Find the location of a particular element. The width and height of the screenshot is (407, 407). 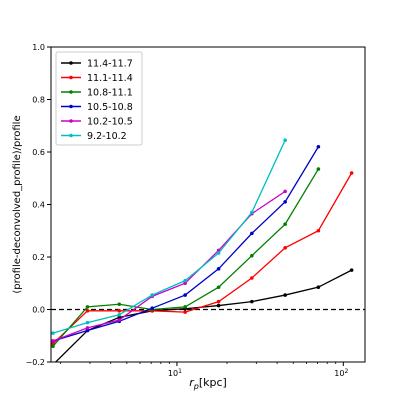

y-tick-label: 0.6 is located at coordinates (38, 152).